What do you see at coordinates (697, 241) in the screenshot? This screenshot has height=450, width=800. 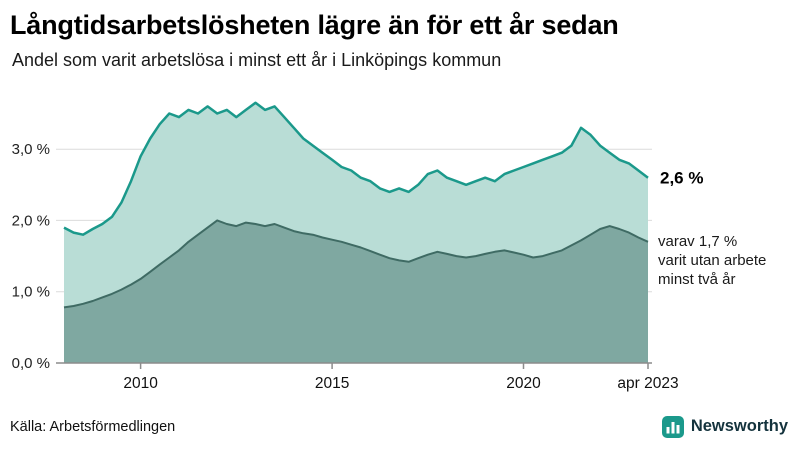 I see `svg-text: varav 1,7 %` at bounding box center [697, 241].